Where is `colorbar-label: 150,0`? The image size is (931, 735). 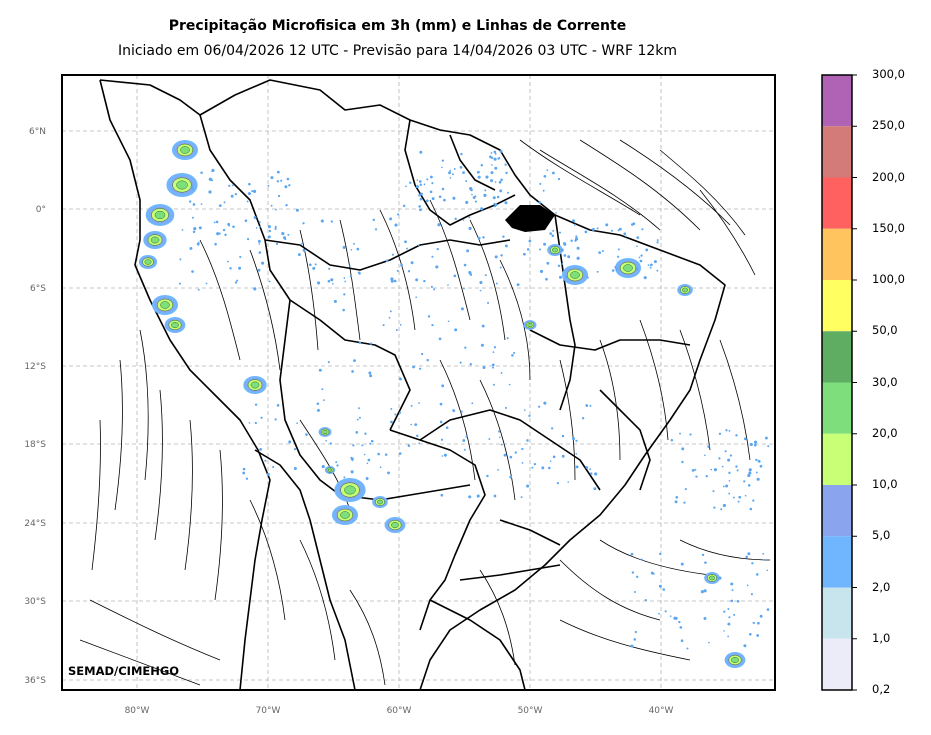
colorbar-label: 150,0 is located at coordinates (888, 227).